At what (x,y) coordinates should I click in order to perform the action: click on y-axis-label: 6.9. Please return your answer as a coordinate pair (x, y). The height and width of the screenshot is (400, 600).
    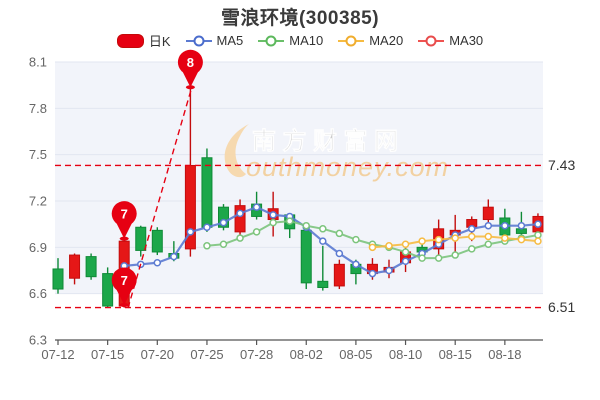
    Looking at the image, I should click on (38, 247).